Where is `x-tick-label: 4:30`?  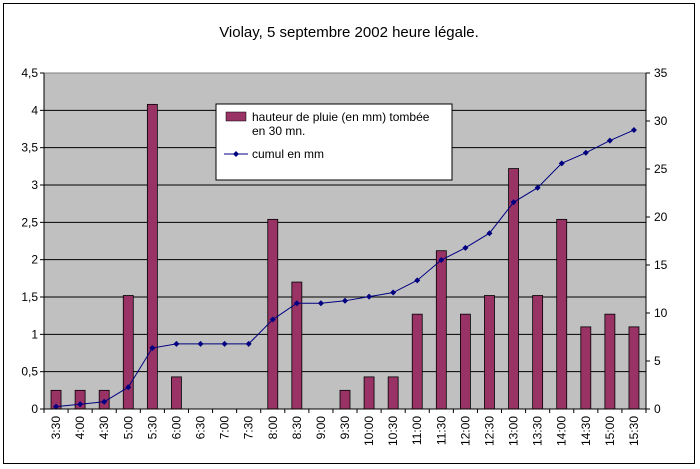 x-tick-label: 4:30 is located at coordinates (104, 428).